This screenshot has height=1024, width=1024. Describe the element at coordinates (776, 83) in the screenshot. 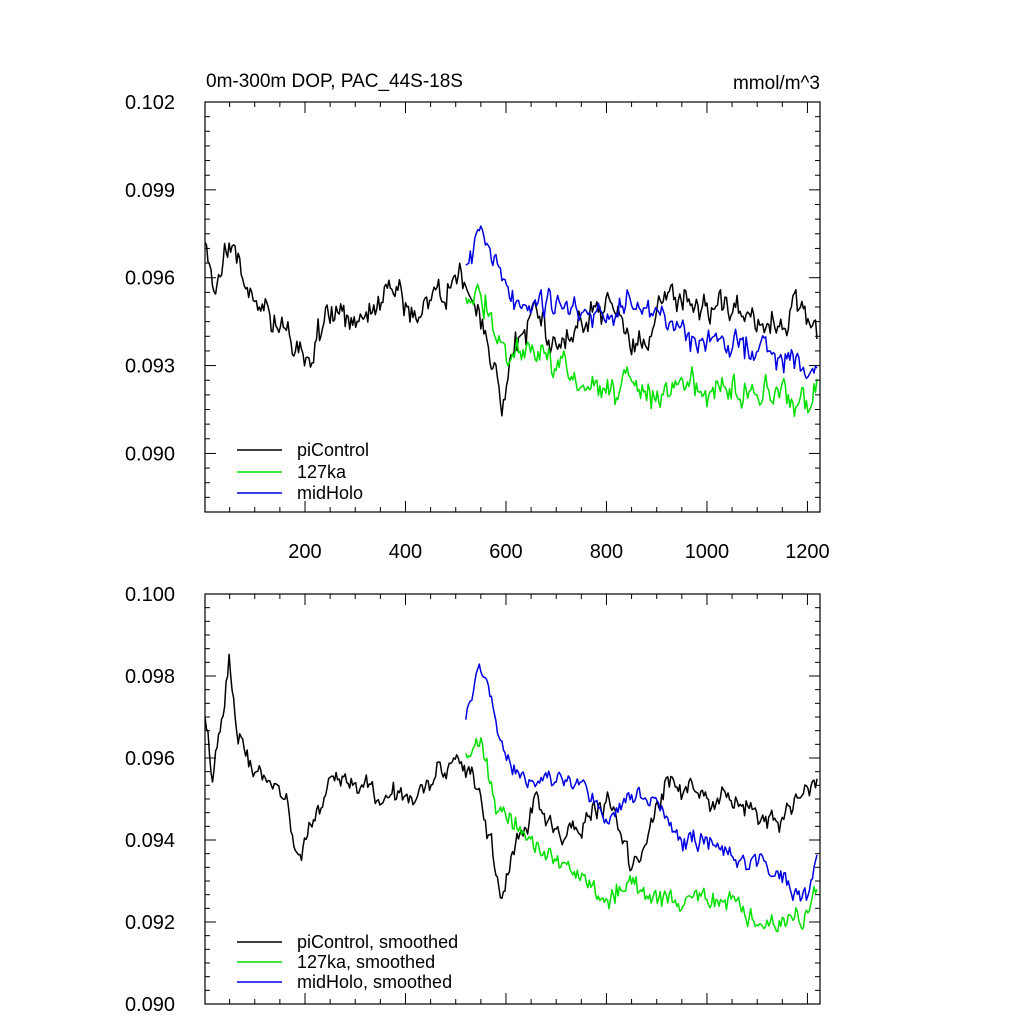

I see `top-panel-units: mmol/m^3` at that location.